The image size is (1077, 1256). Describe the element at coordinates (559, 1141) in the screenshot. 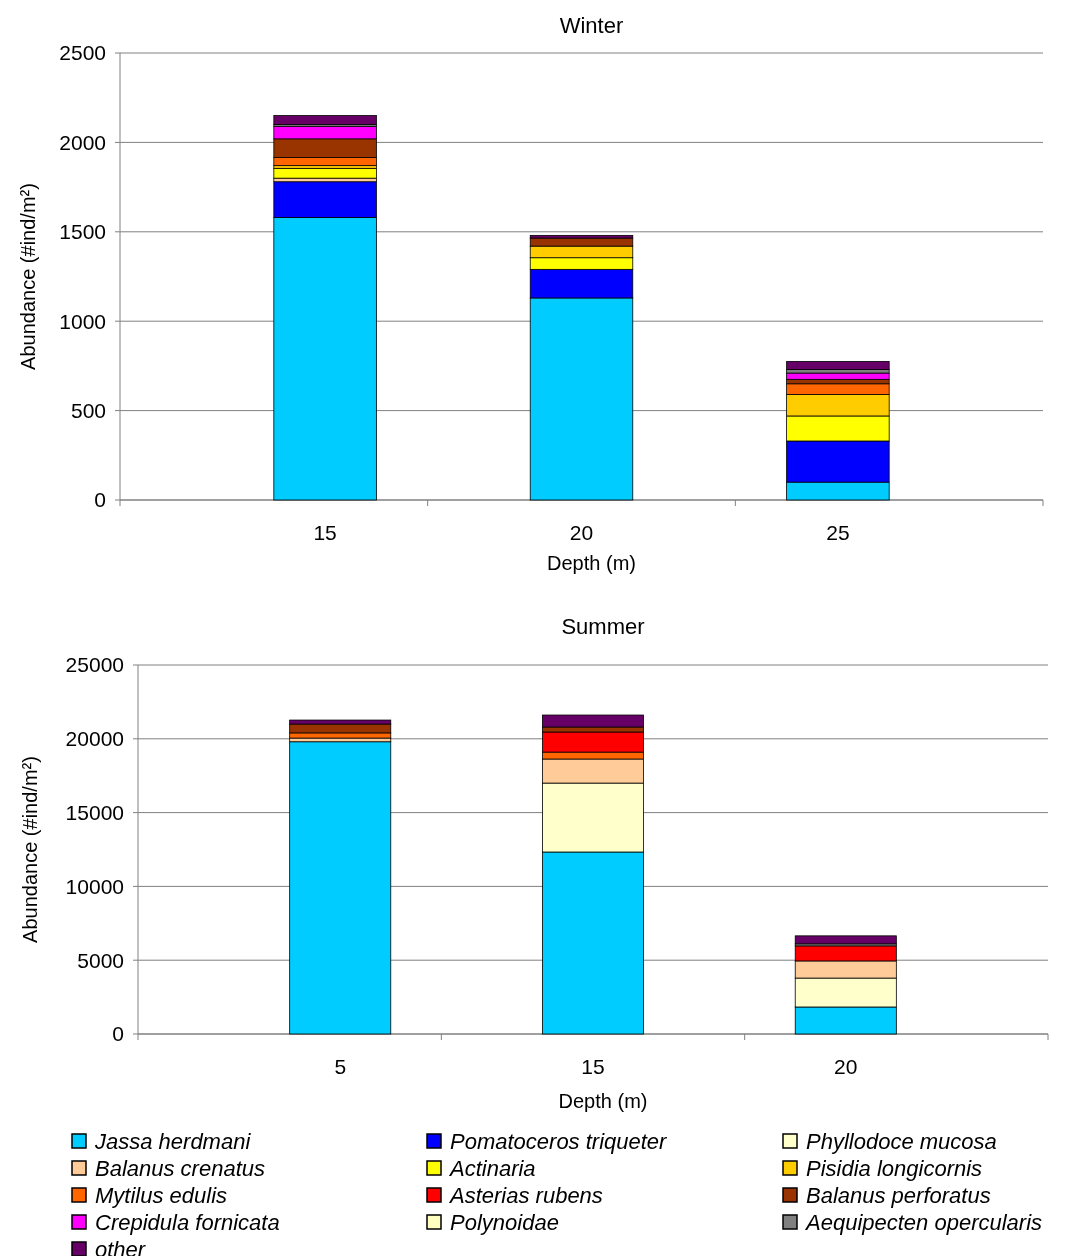

I see `legend-label: Pomatoceros triqueter` at that location.